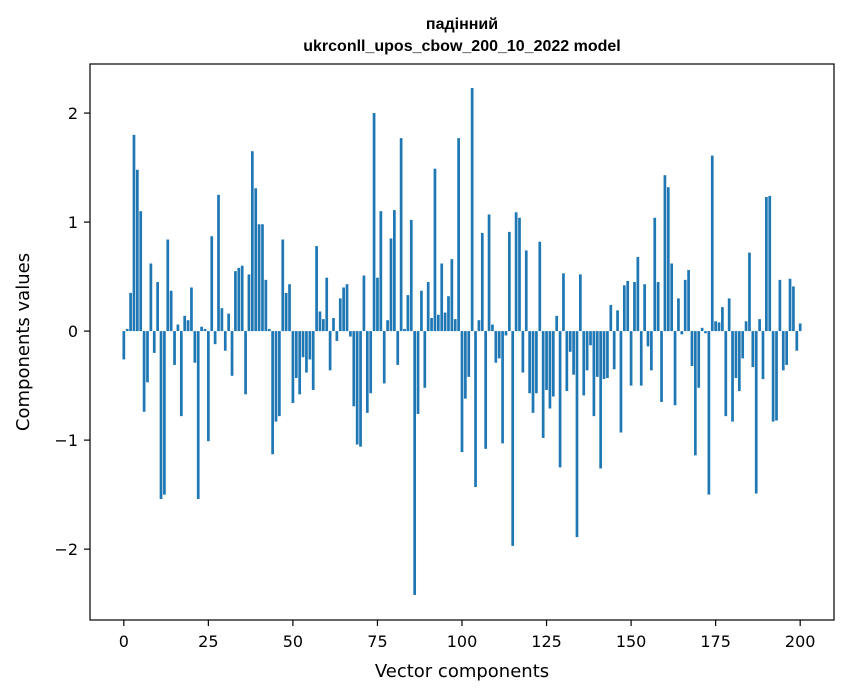  I want to click on y-axis-ticks: −2 −1 0 1 2, so click(72, 331).